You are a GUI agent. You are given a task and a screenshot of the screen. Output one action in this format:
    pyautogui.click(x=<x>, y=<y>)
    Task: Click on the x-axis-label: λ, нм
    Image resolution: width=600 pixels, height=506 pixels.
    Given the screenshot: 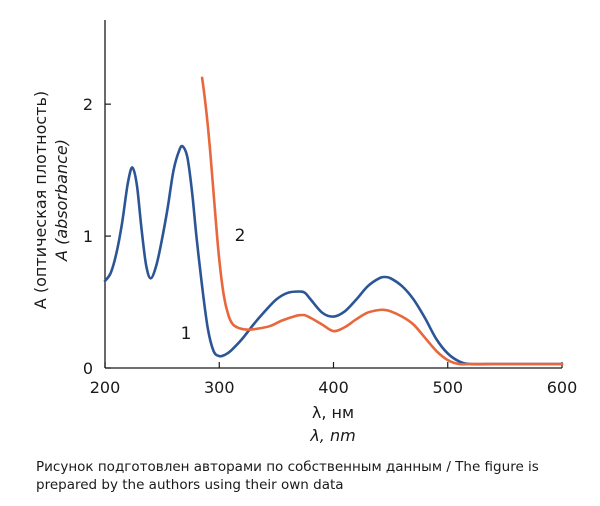 What is the action you would take?
    pyautogui.click(x=333, y=412)
    